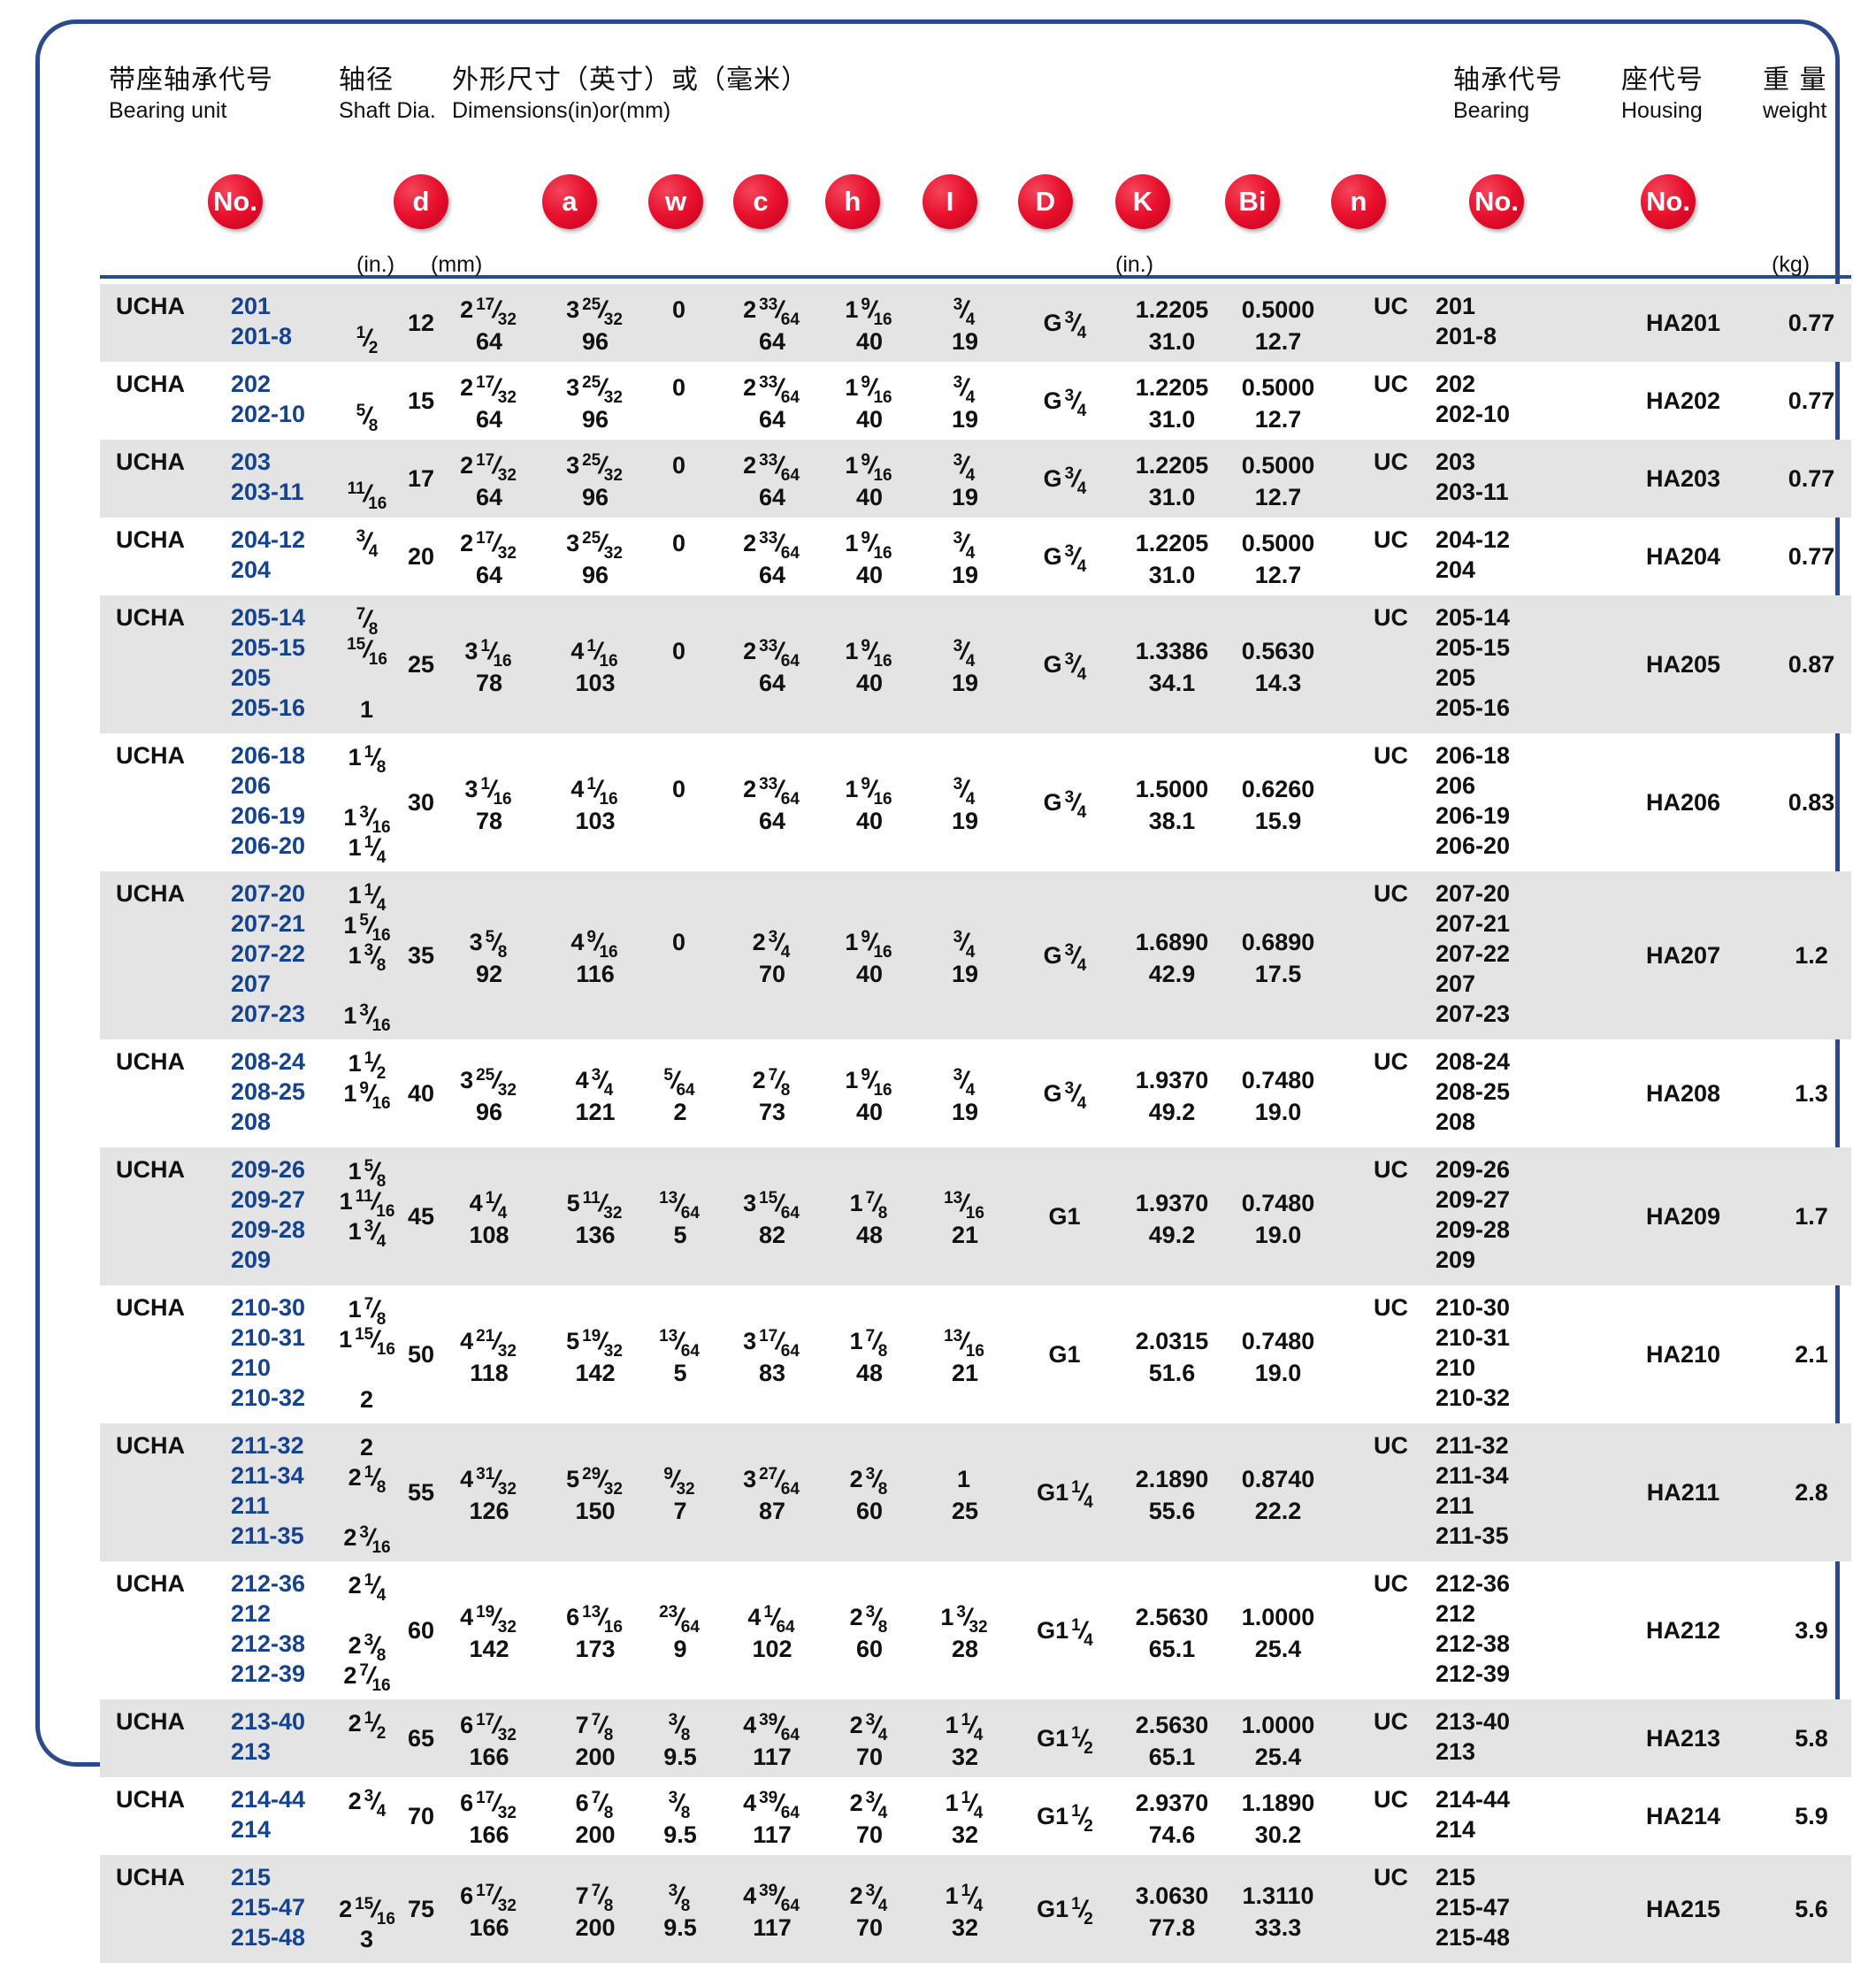  I want to click on bearing-unit-number: 207, so click(252, 983).